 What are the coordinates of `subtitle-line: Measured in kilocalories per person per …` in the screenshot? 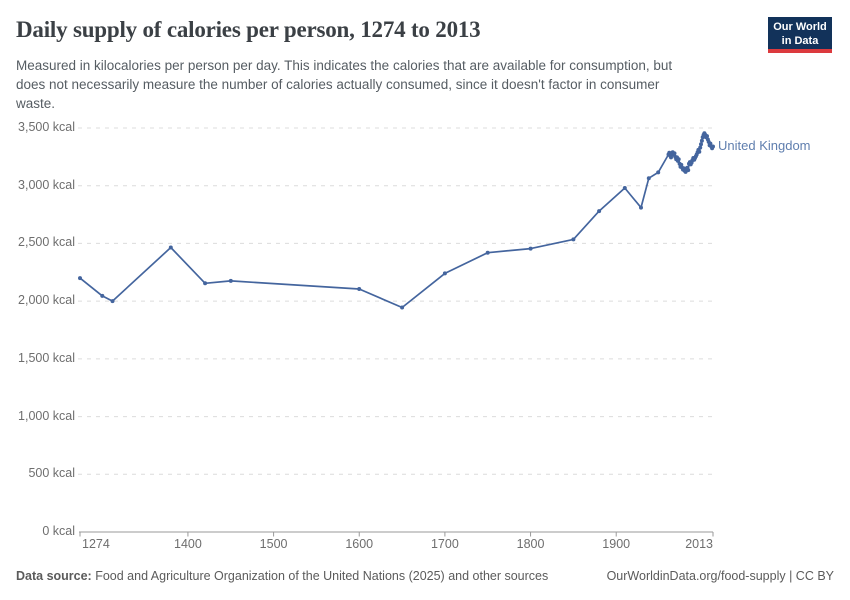 It's located at (344, 65).